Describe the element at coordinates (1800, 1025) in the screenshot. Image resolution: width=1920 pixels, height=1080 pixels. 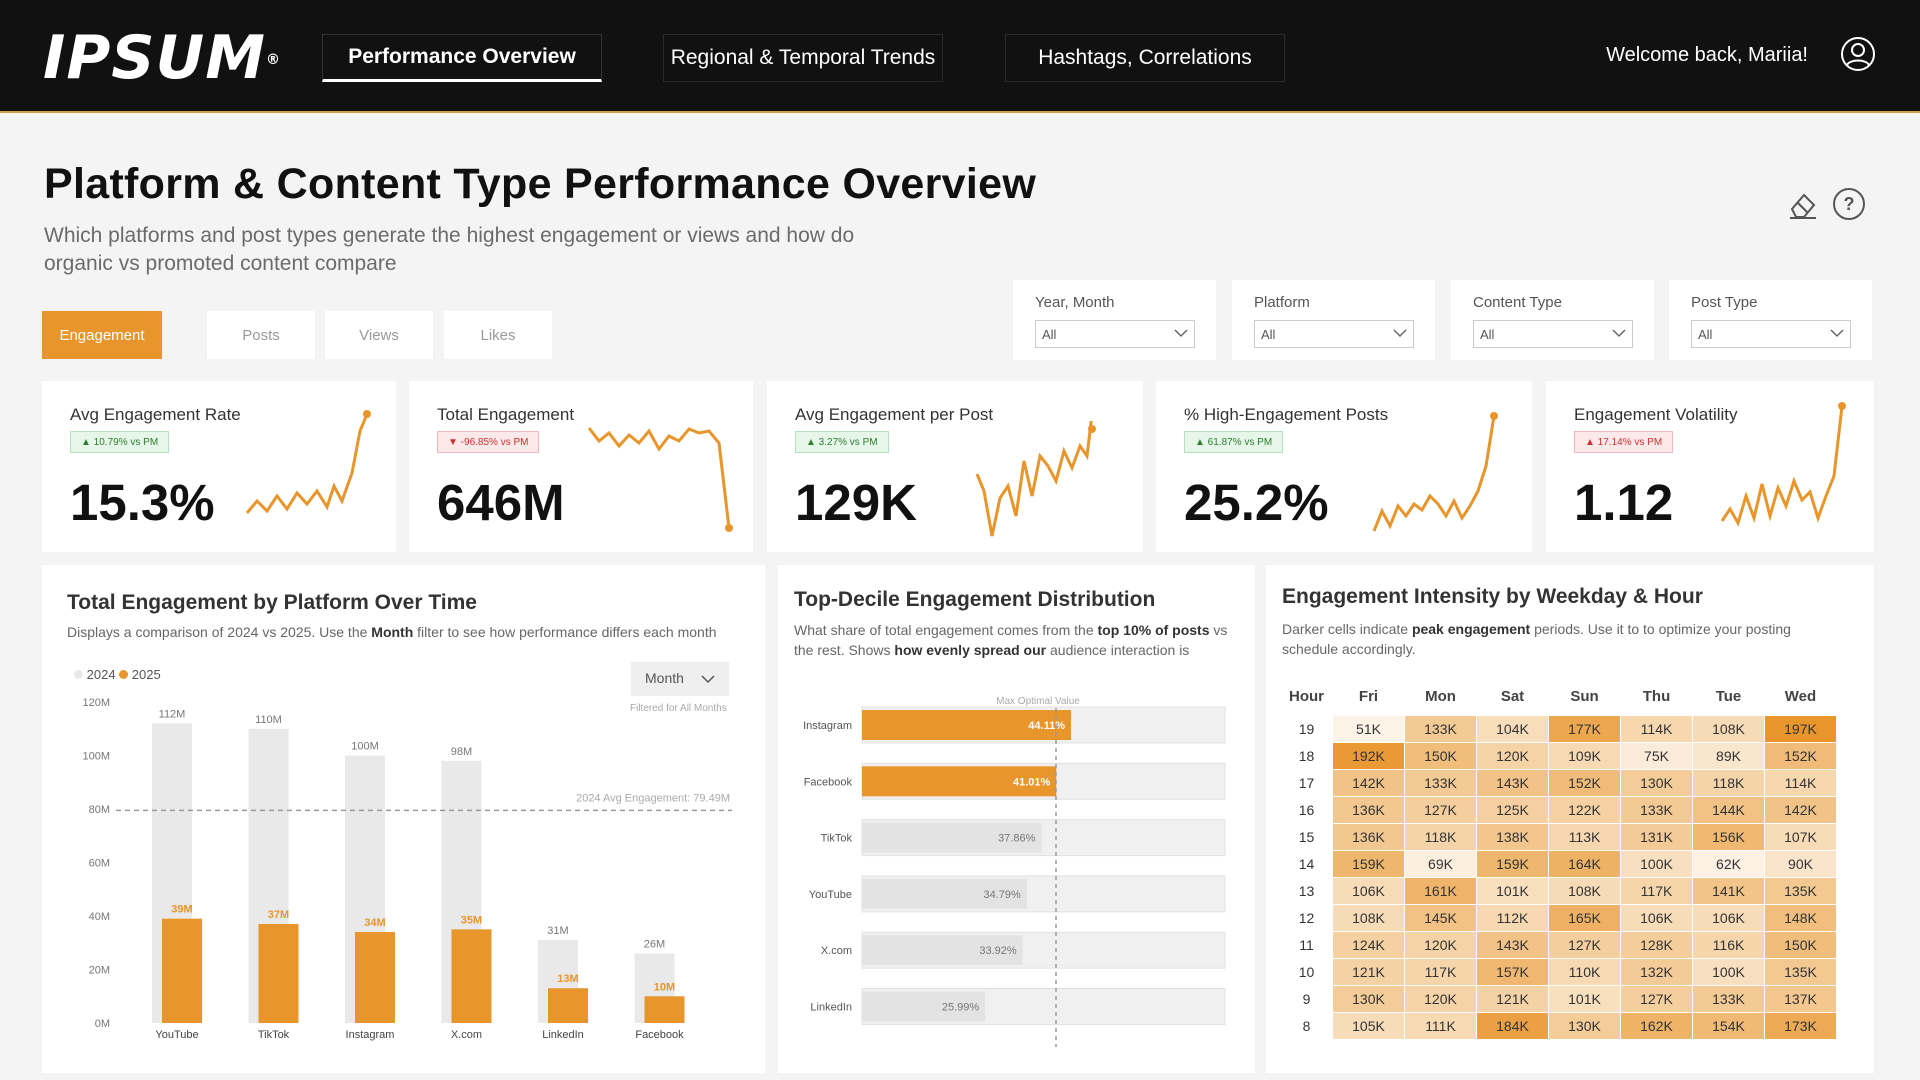
I see `heatmap-cell: 173K` at that location.